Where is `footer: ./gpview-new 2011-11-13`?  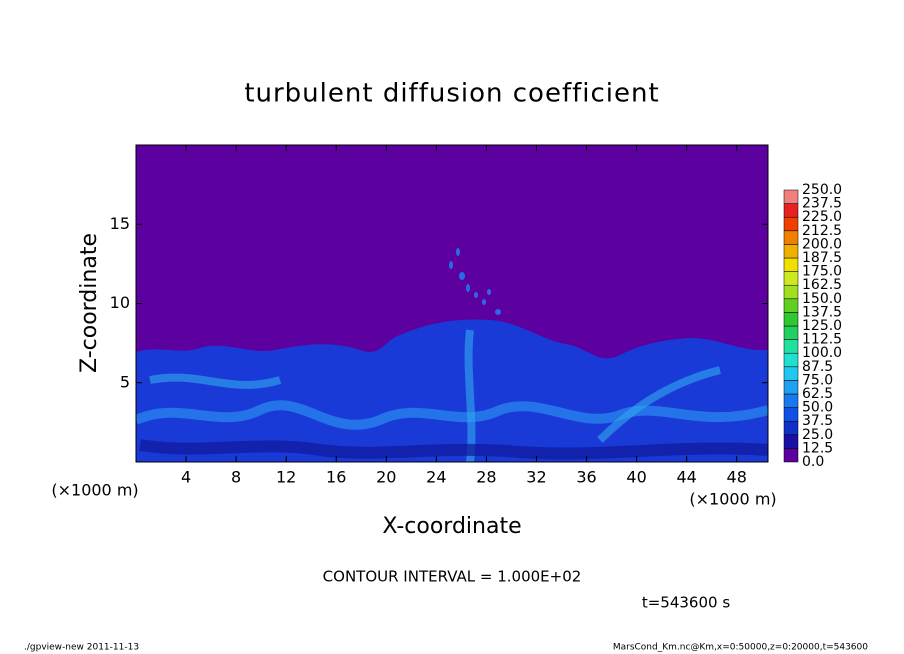 footer: ./gpview-new 2011-11-13 is located at coordinates (81, 648).